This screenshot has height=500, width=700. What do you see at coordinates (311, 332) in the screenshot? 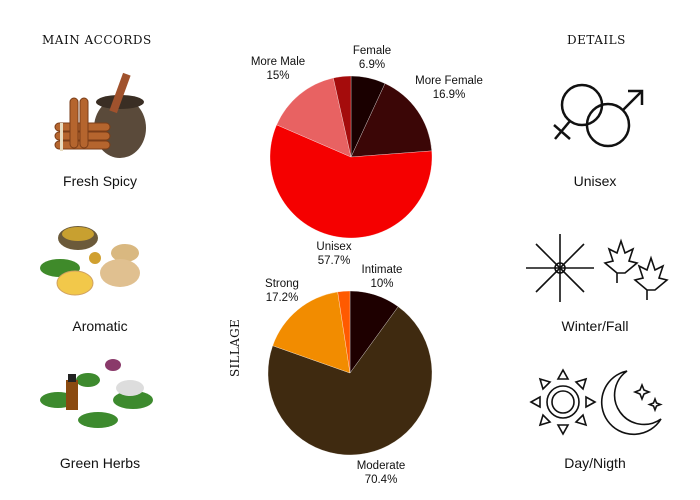
I see `pie-slice-strong` at bounding box center [311, 332].